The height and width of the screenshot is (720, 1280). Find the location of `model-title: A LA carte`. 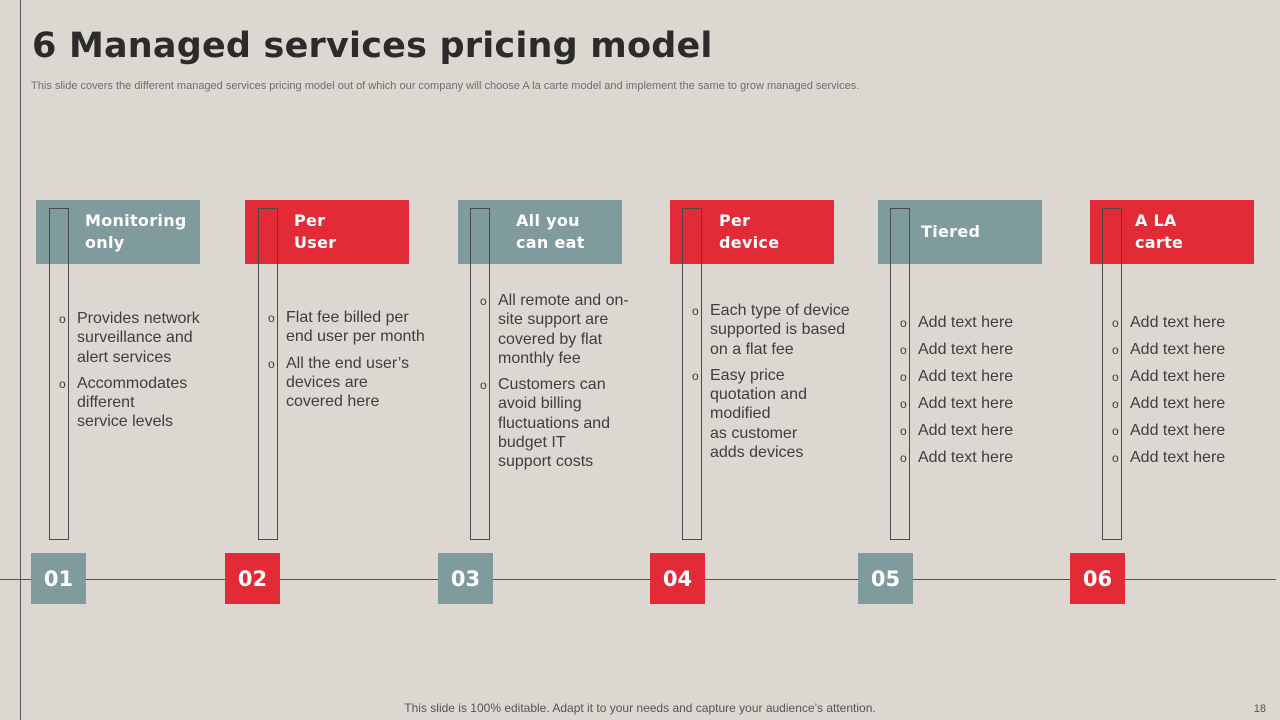

model-title: A LA carte is located at coordinates (1159, 231).